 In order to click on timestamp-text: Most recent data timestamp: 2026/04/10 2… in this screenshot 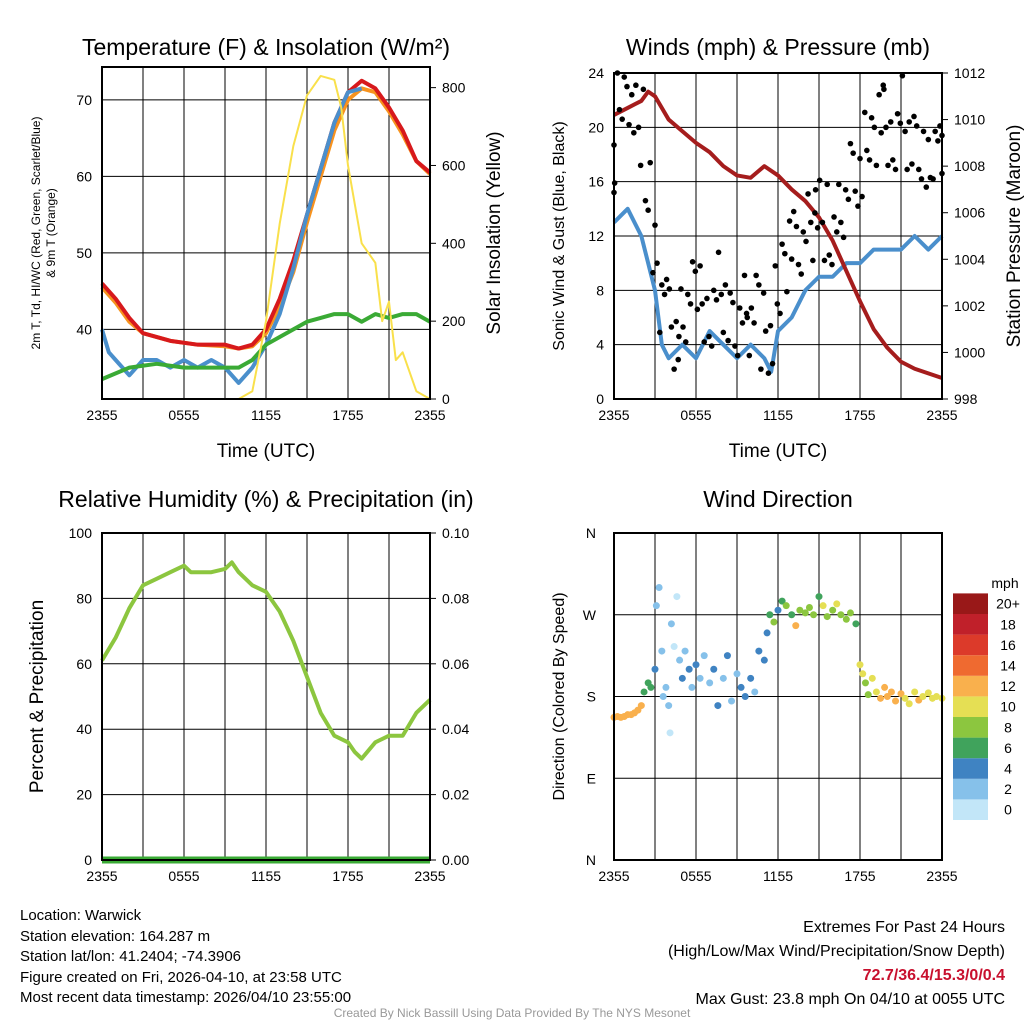, I will do `click(186, 997)`.